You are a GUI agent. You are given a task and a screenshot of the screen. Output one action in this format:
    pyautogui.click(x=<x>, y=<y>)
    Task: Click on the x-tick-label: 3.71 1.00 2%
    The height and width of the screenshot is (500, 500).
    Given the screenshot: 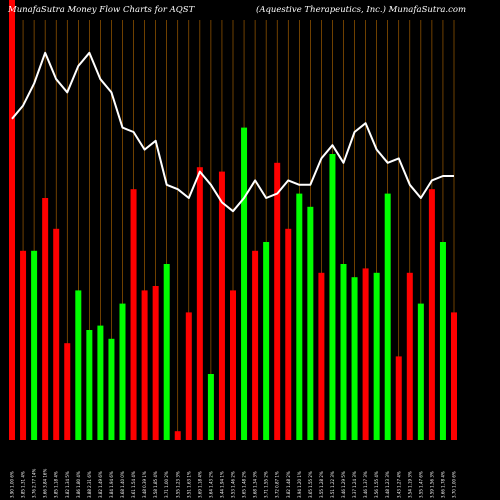 What is the action you would take?
    pyautogui.click(x=166, y=484)
    